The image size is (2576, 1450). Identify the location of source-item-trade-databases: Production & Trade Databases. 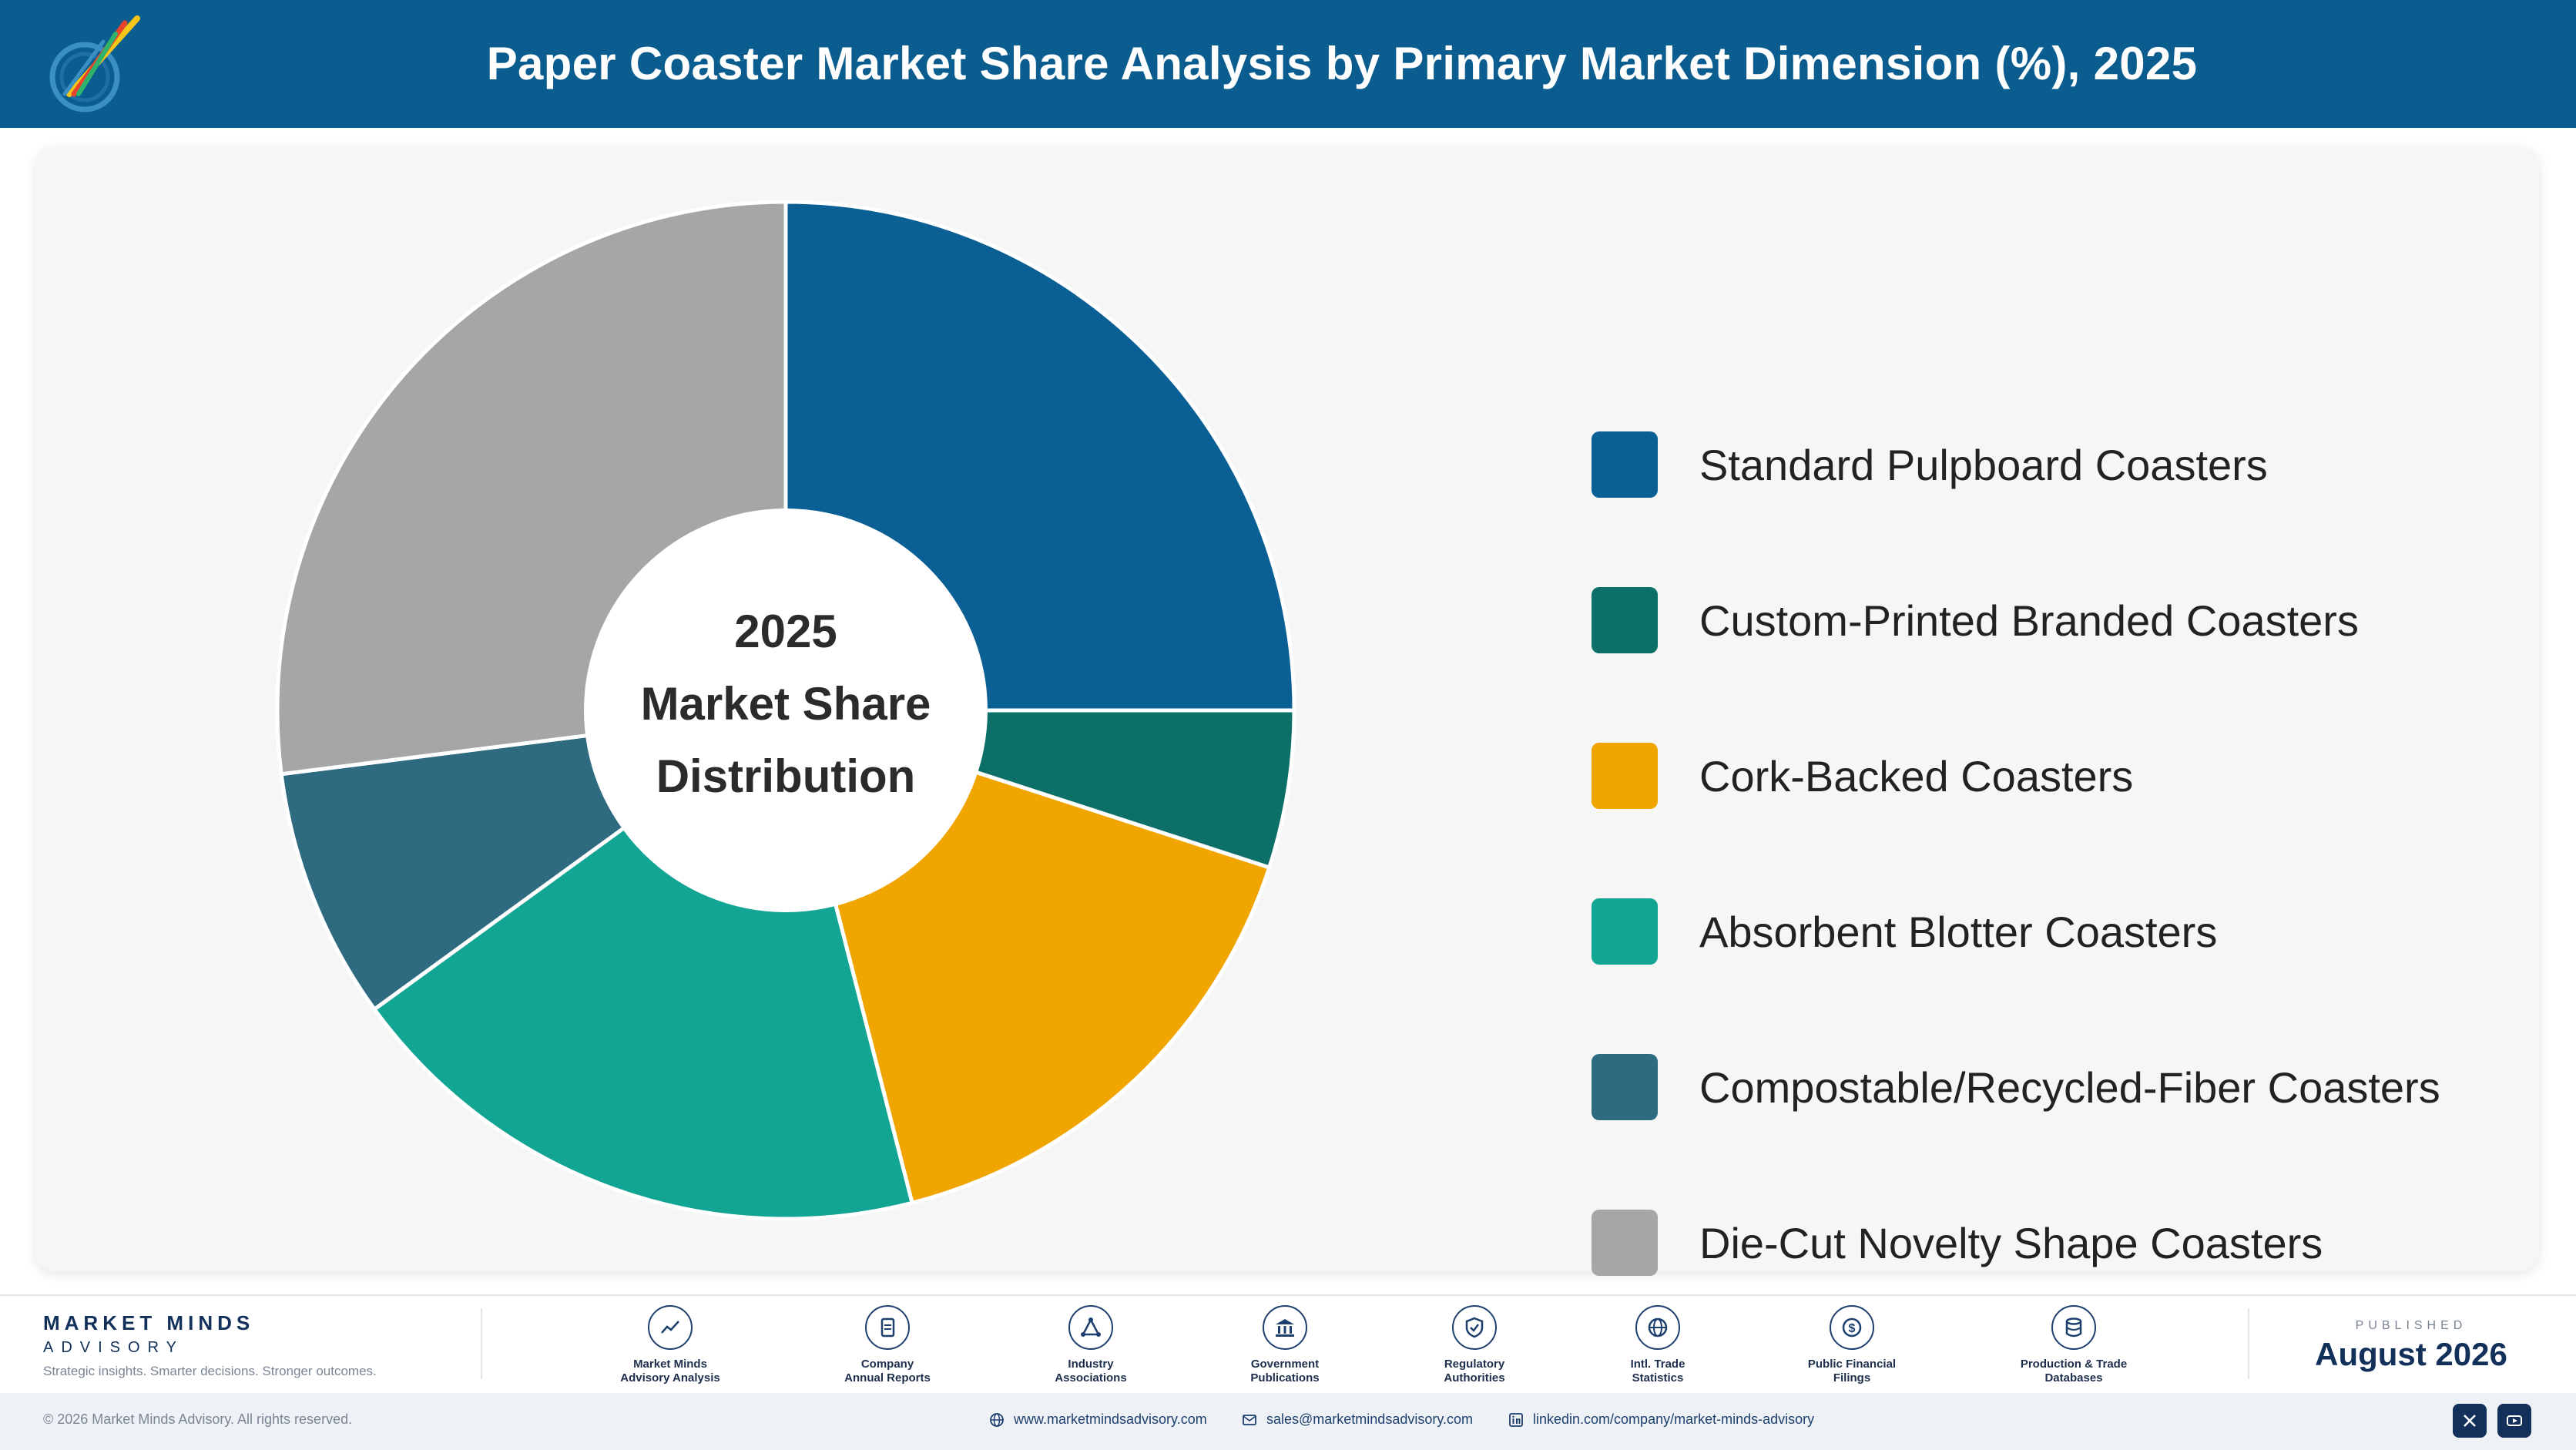
(2073, 1345).